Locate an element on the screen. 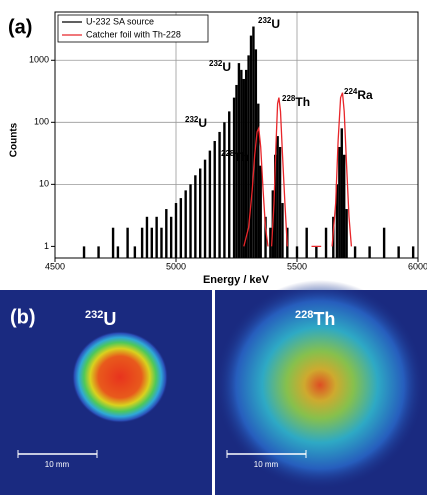  y-tick-label: 100 is located at coordinates (41, 122).